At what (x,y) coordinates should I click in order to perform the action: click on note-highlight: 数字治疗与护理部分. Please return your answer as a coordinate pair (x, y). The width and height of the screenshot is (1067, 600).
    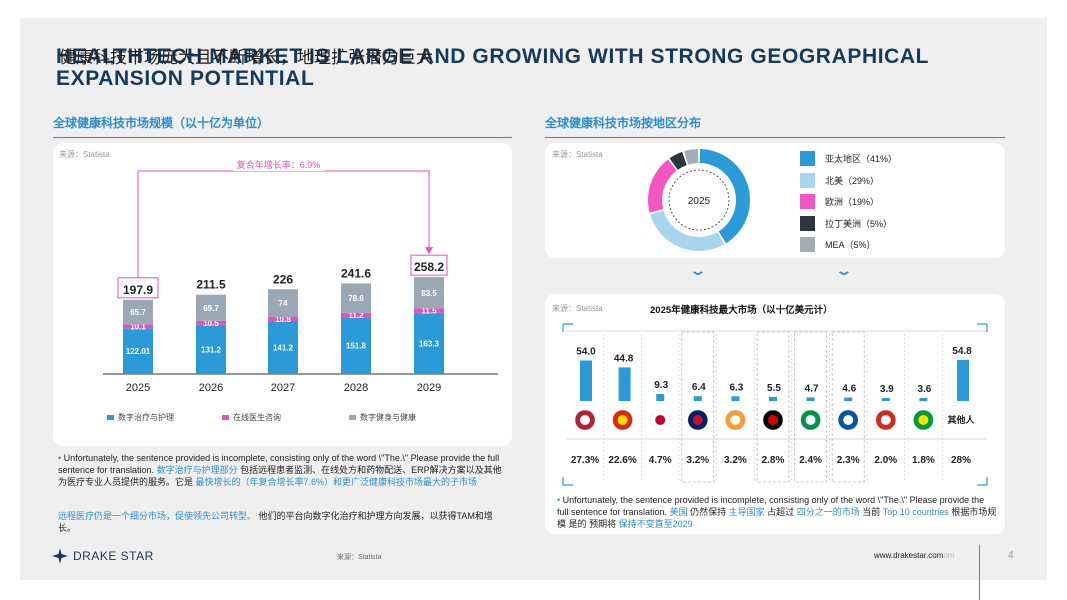
    Looking at the image, I should click on (197, 470).